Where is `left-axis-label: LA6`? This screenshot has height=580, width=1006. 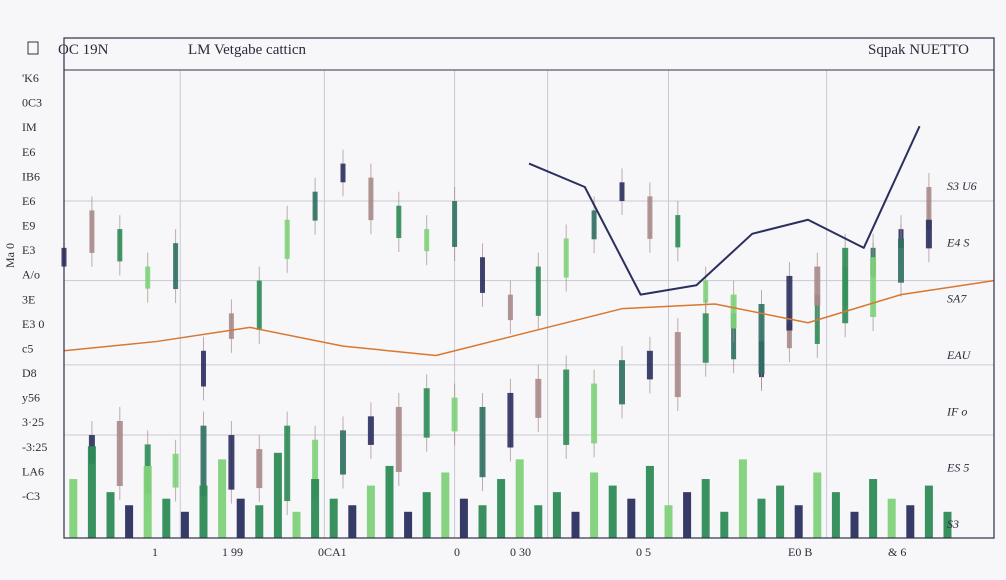
left-axis-label: LA6 is located at coordinates (33, 471).